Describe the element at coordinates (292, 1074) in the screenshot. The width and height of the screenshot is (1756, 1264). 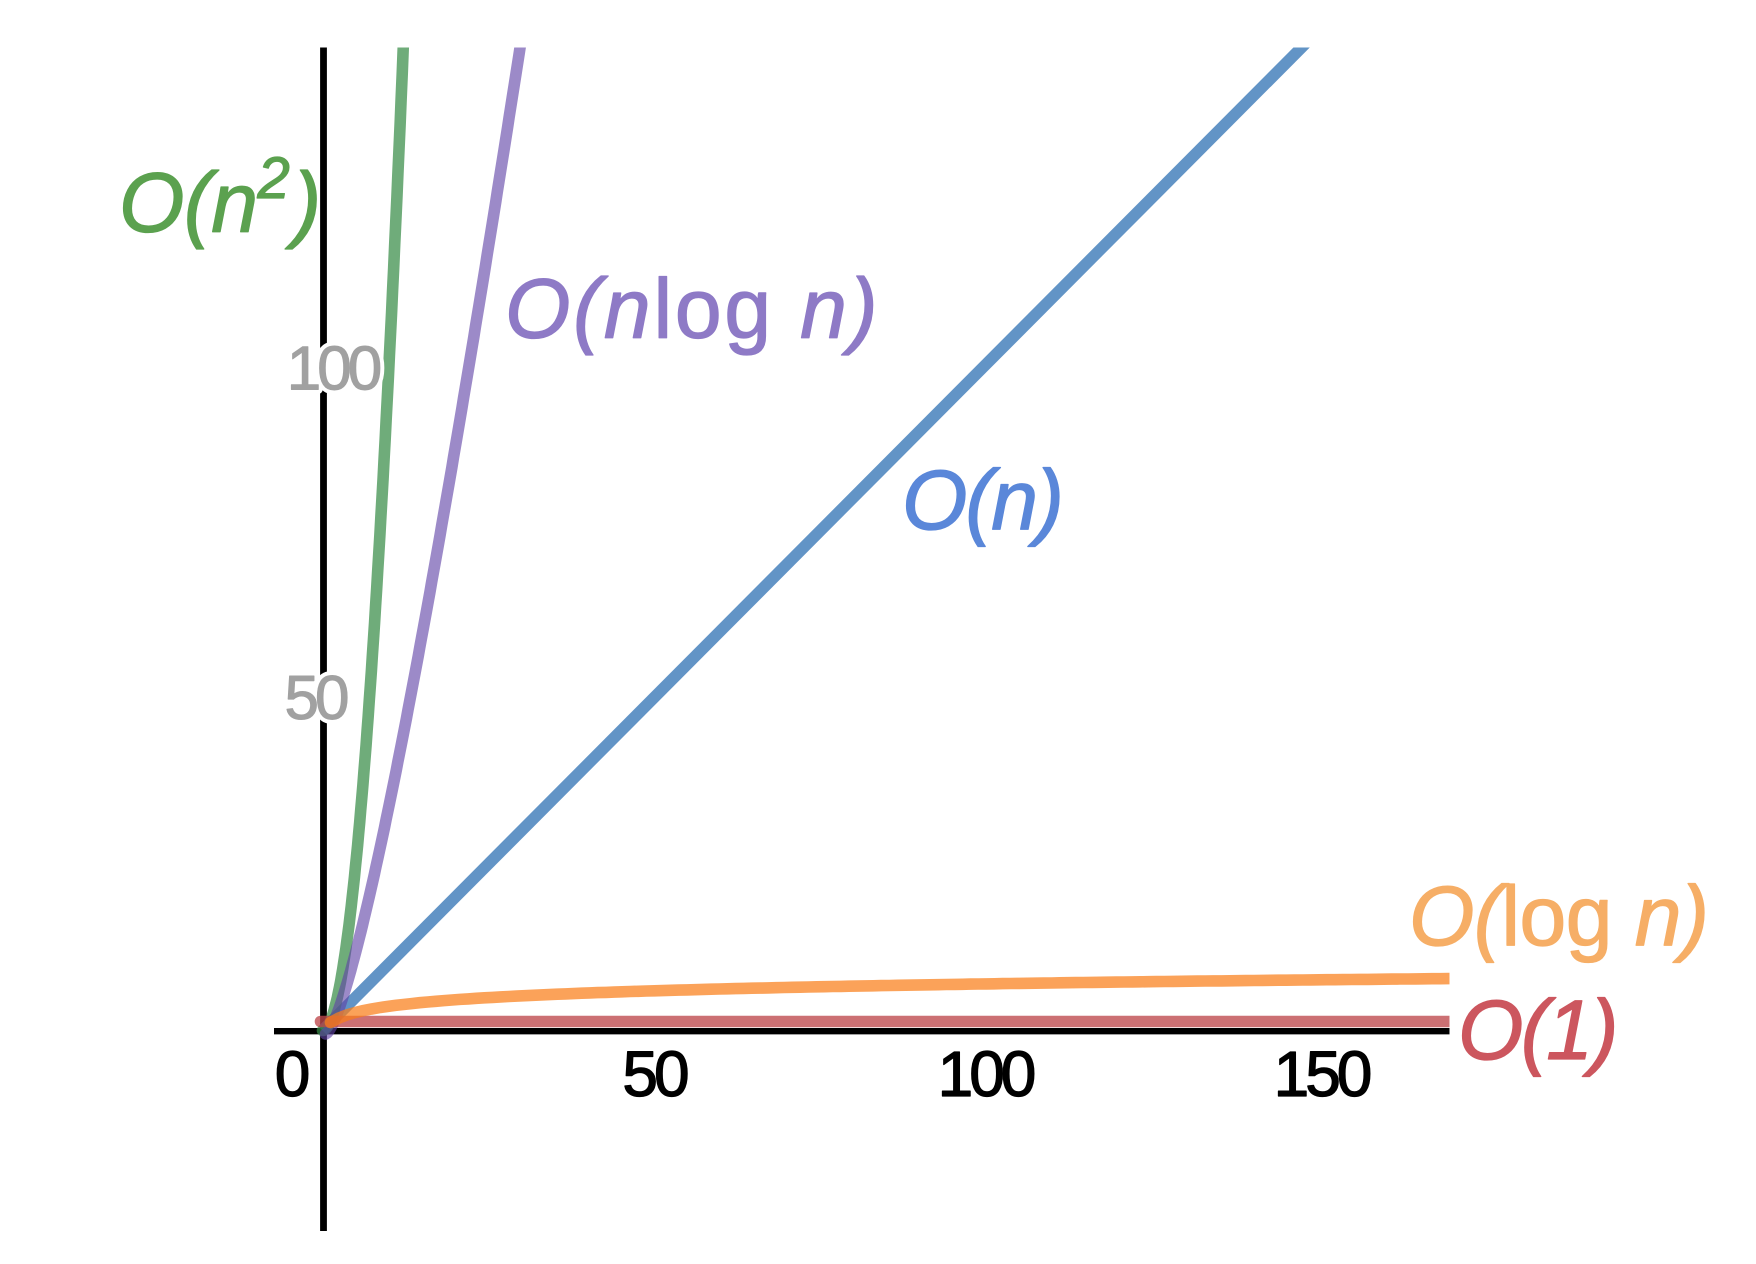
I see `svg-text: 0` at that location.